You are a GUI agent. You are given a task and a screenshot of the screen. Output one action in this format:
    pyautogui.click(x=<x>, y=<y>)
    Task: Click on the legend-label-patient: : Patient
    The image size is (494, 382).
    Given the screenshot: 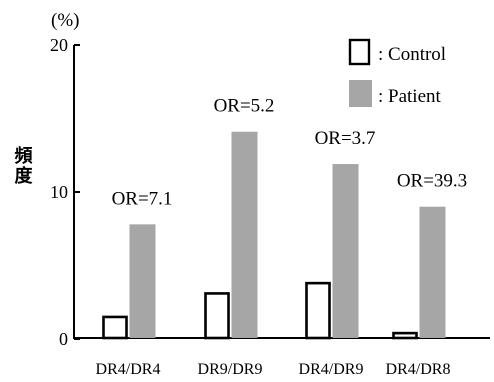 What is the action you would take?
    pyautogui.click(x=410, y=96)
    